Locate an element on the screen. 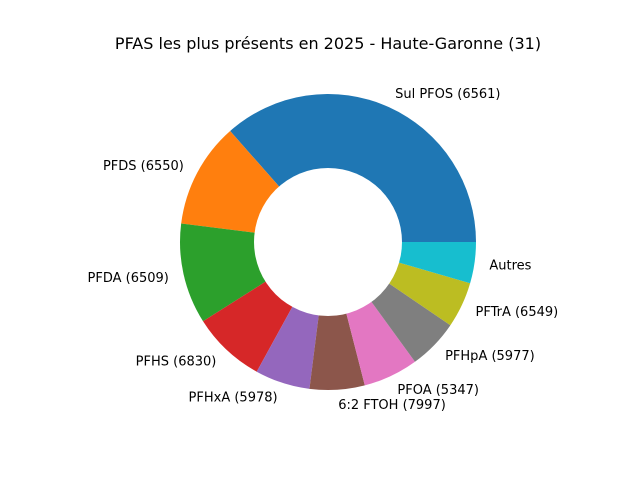 The height and width of the screenshot is (480, 640). donut-hole is located at coordinates (328, 242).